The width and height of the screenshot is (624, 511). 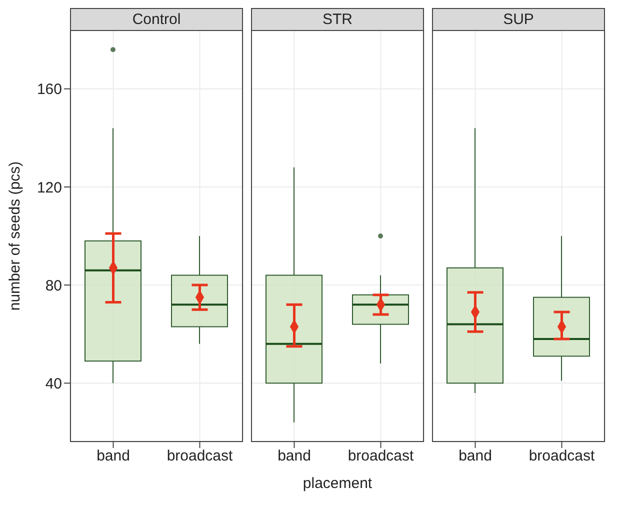 I want to click on chart-title: SUP, so click(x=518, y=19).